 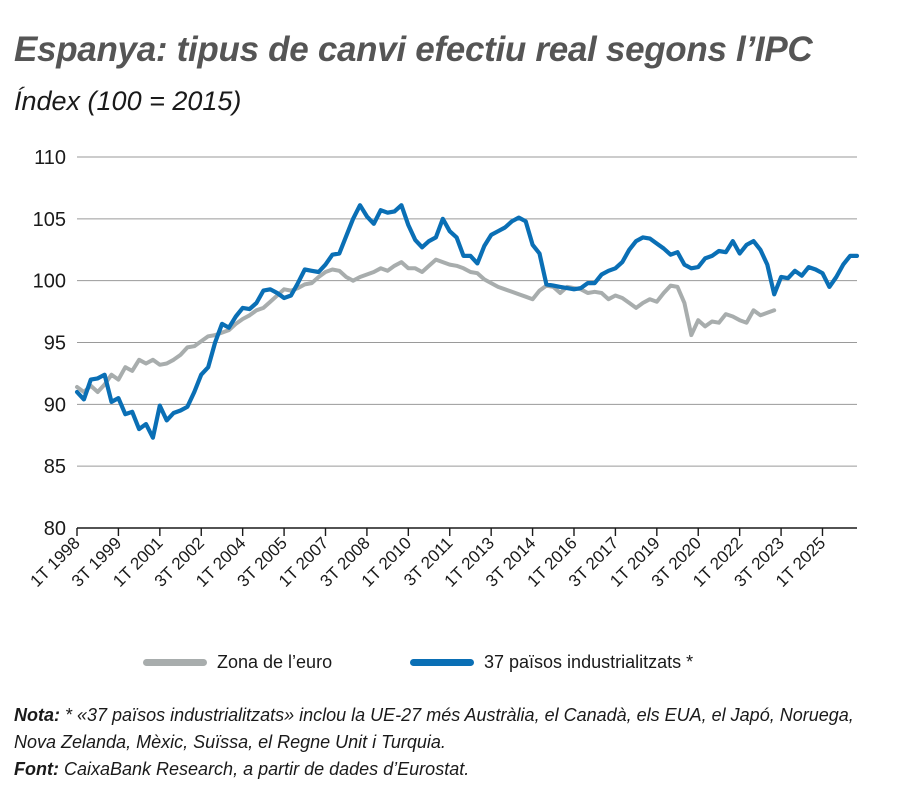 I want to click on chart-subtitle: Índex (100 = 2015), so click(x=128, y=101).